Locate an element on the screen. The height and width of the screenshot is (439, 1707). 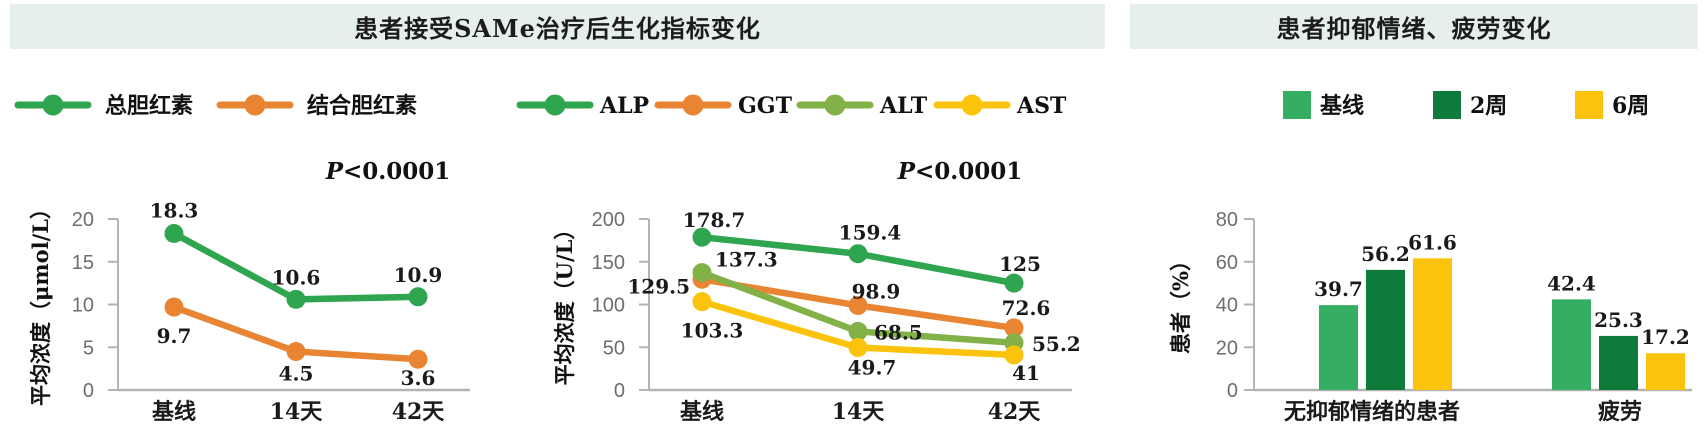
page-title-right: 患者抑郁情绪、疲劳变化 is located at coordinates (1414, 28).